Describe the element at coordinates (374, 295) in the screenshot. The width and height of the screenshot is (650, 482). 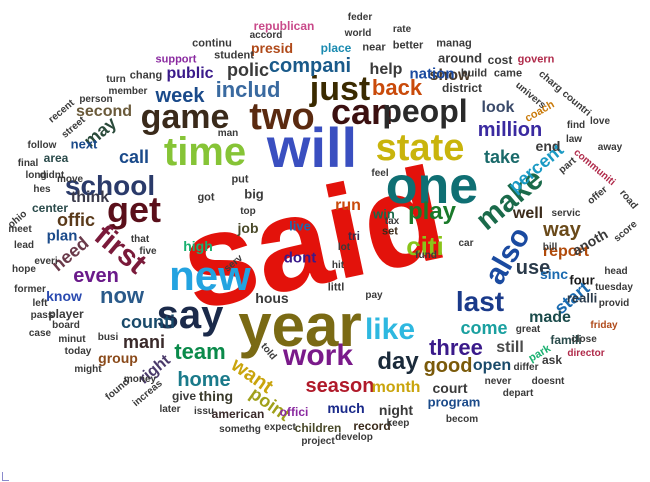
I see `word-pay: pay` at that location.